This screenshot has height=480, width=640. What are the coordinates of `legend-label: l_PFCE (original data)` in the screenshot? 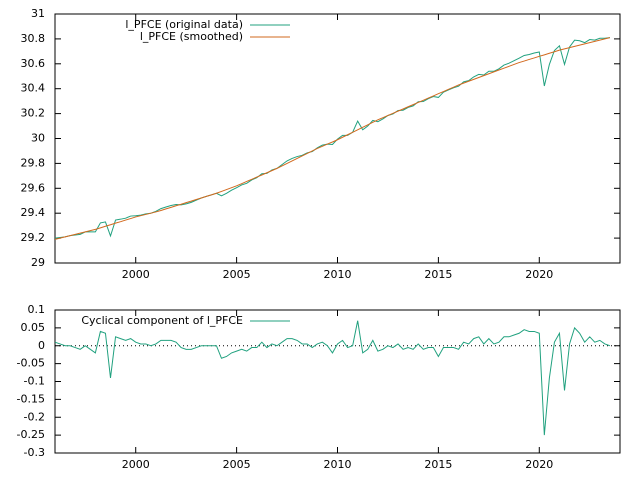 It's located at (184, 24).